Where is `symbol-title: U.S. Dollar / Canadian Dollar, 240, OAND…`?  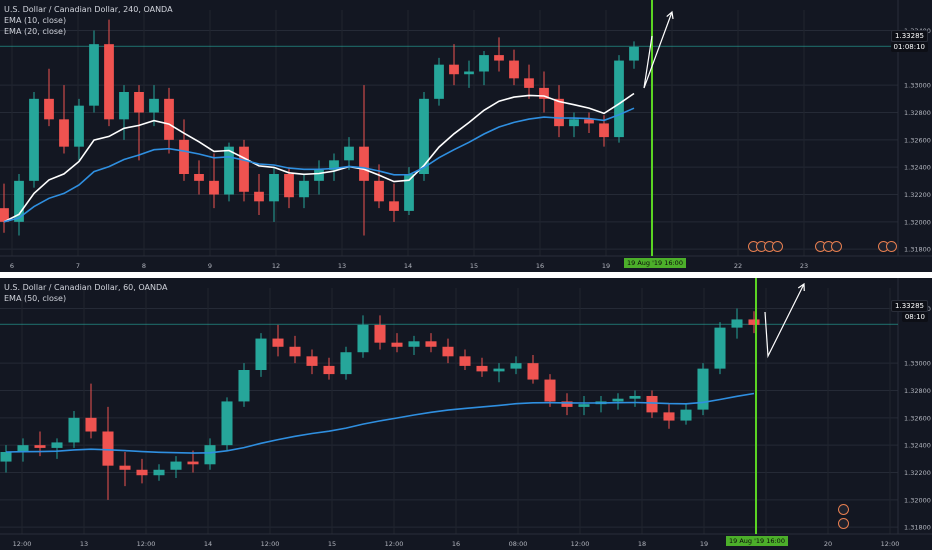
symbol-title: U.S. Dollar / Canadian Dollar, 240, OAND… is located at coordinates (88, 9).